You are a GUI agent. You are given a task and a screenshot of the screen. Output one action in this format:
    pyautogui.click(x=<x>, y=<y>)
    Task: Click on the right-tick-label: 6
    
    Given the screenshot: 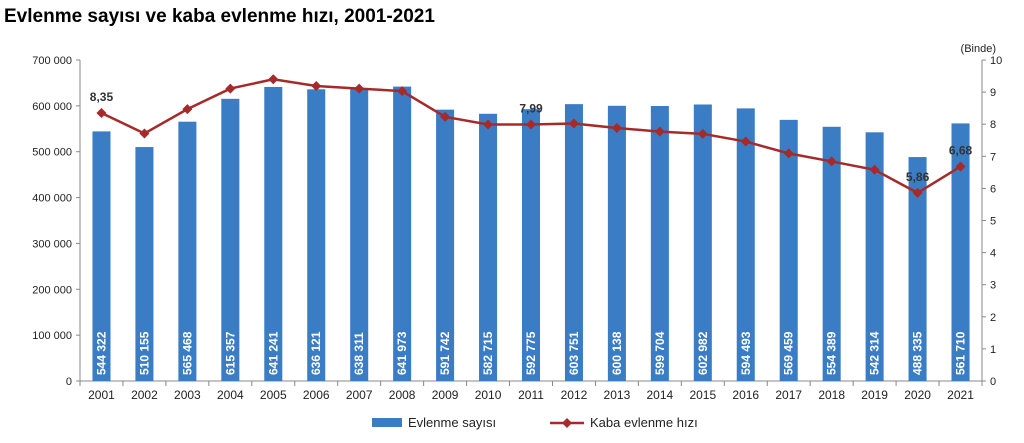 What is the action you would take?
    pyautogui.click(x=993, y=189)
    